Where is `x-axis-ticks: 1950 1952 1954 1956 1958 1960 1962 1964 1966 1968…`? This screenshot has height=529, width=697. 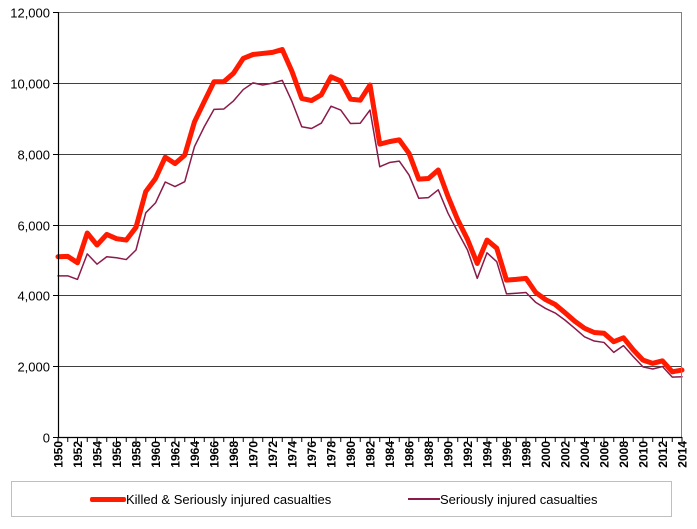 x-axis-ticks: 1950 1952 1954 1956 1958 1960 1962 1964 1966 1968… is located at coordinates (371, 452).